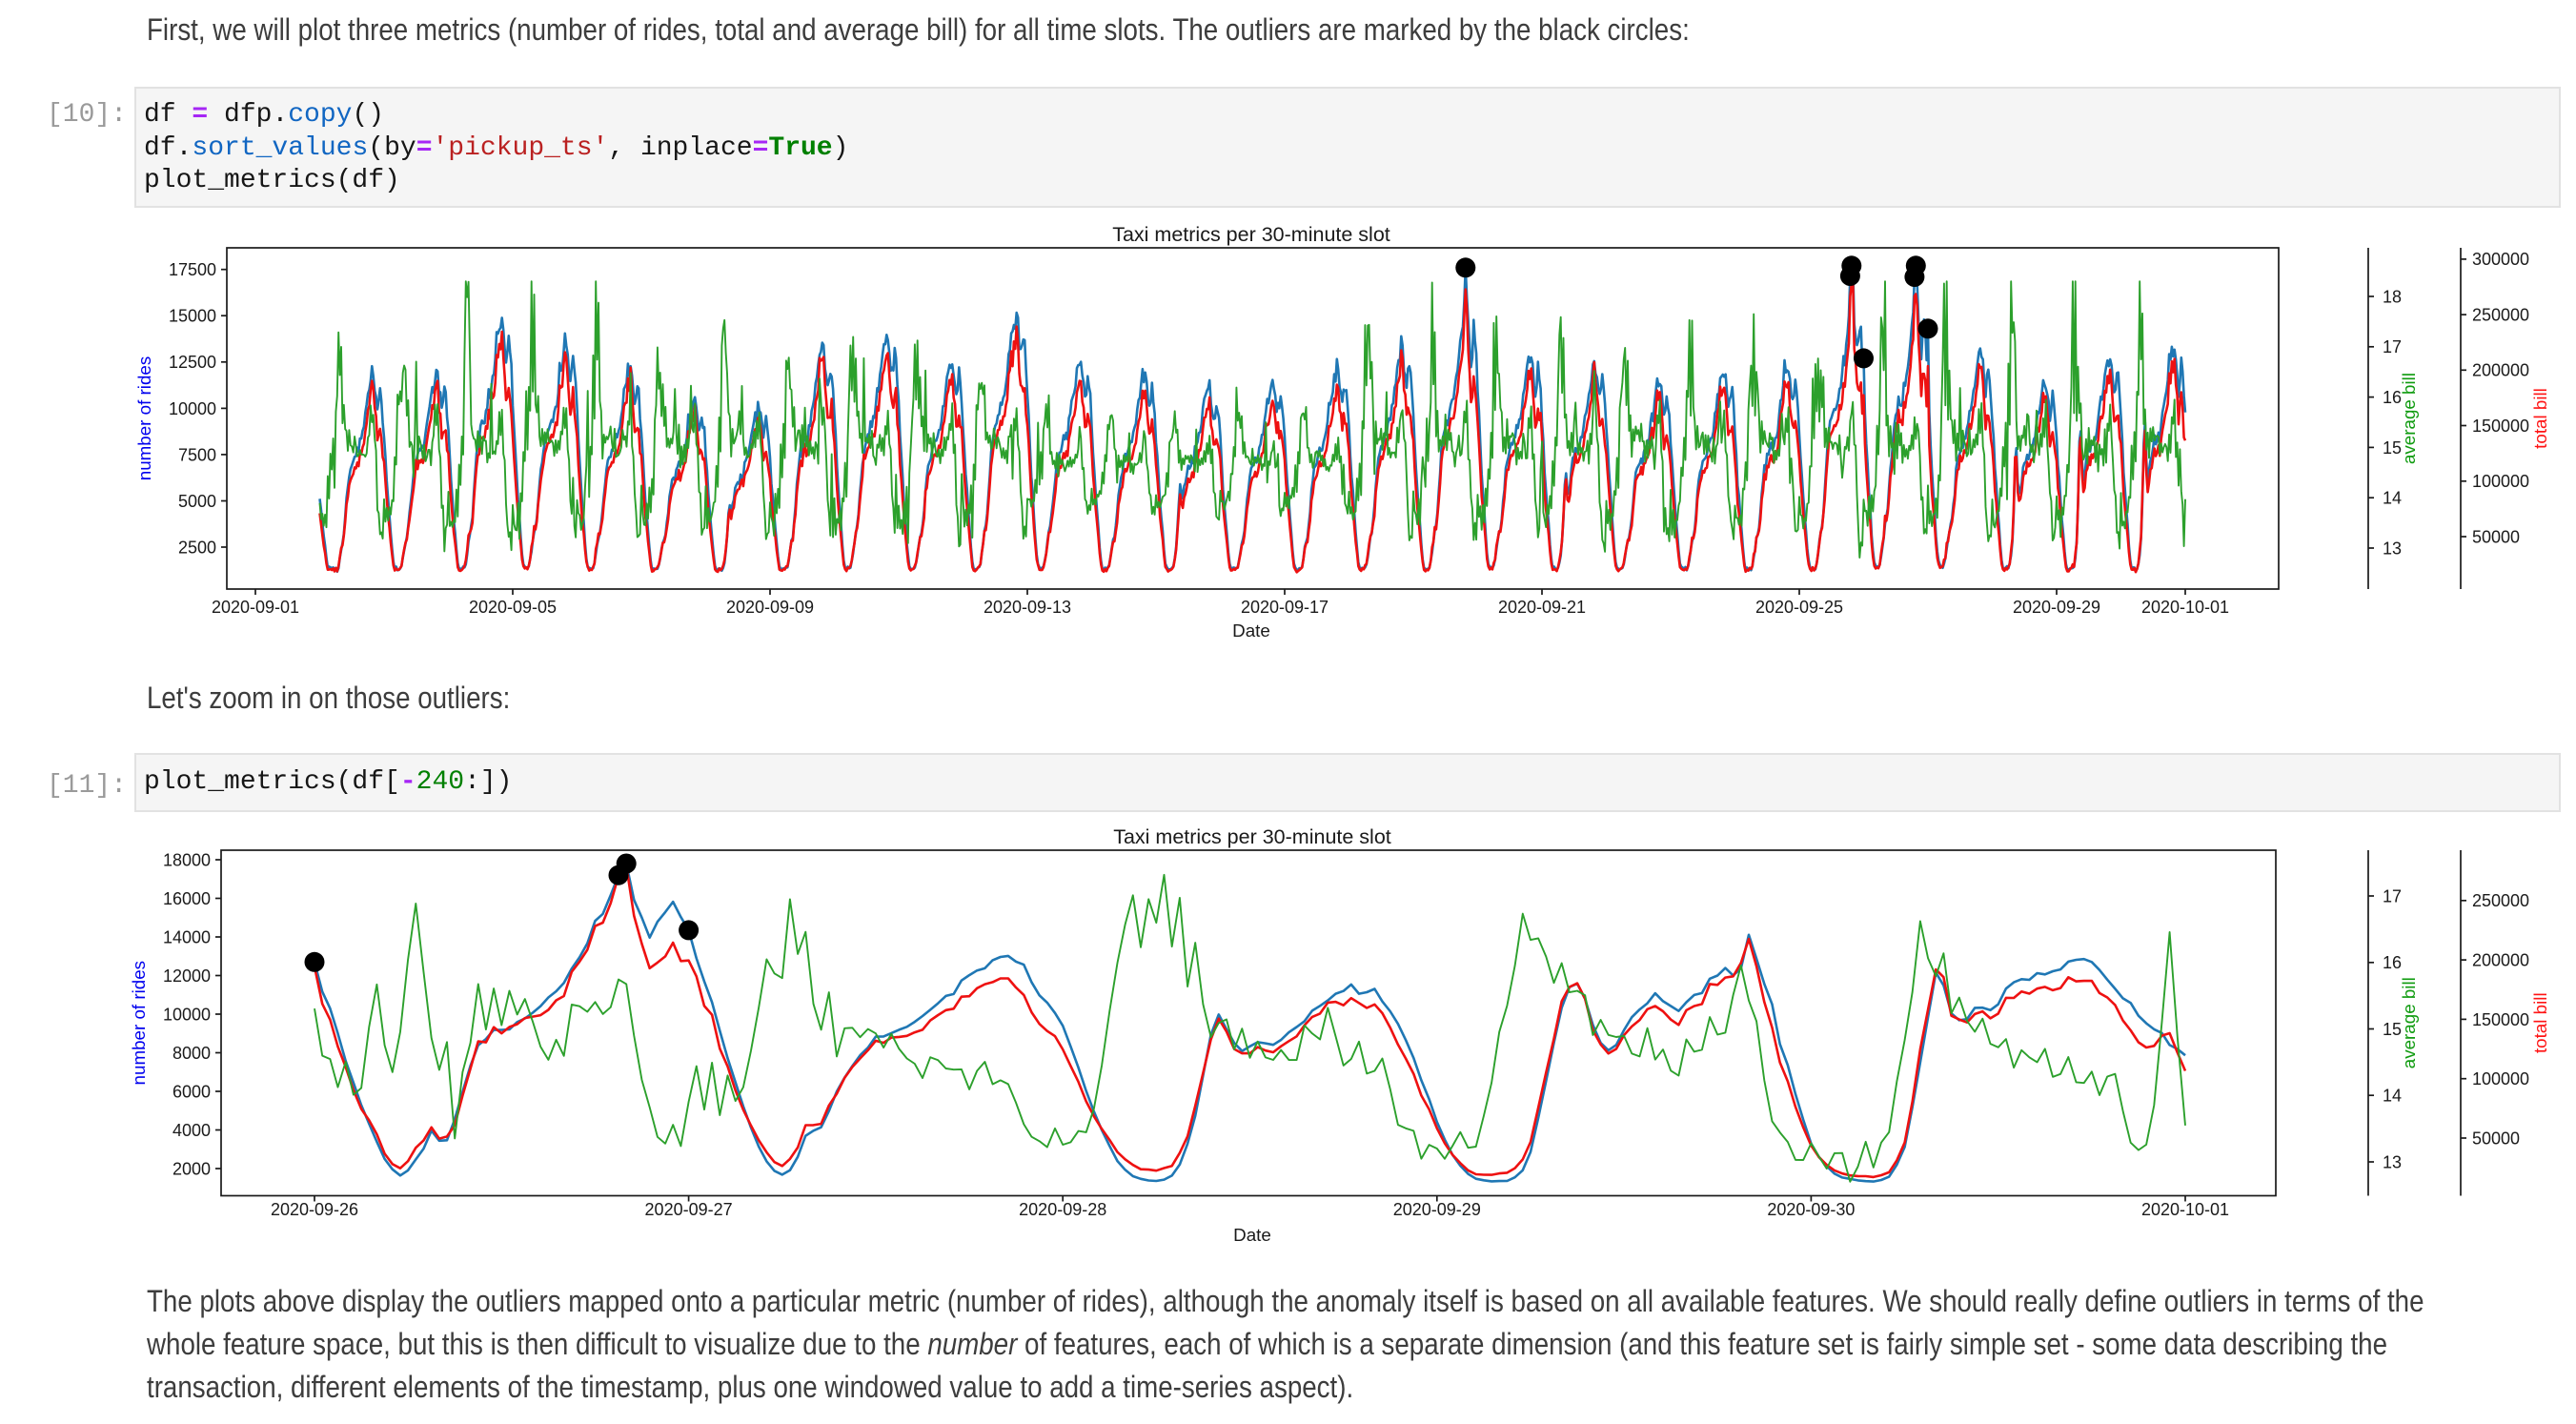 The image size is (2576, 1424). I want to click on svg-text: 18000, so click(187, 859).